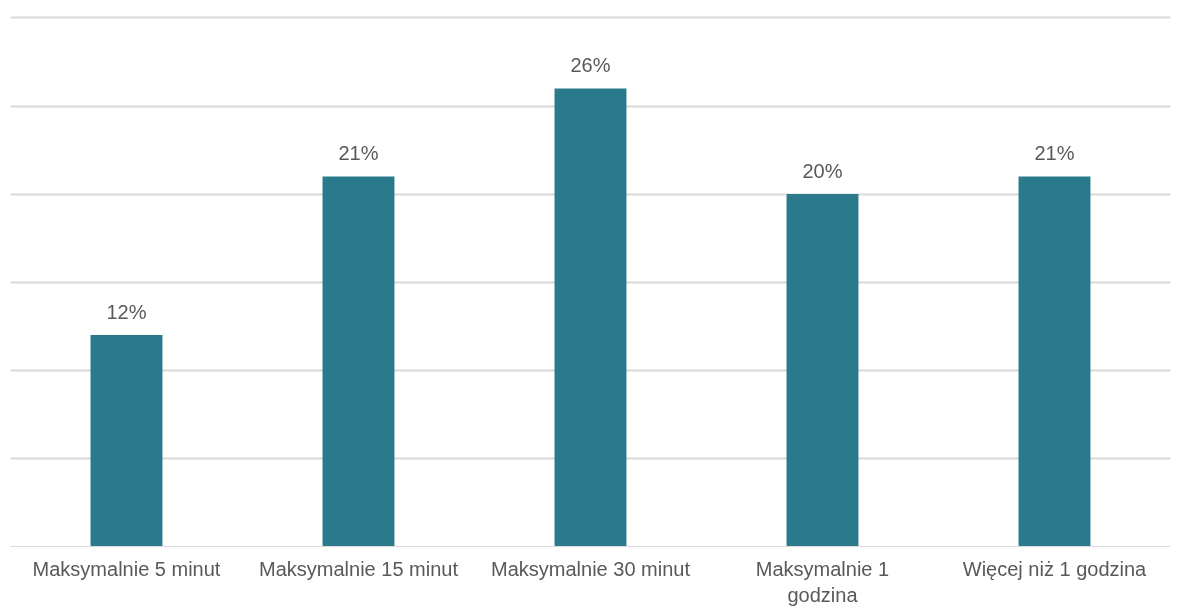  I want to click on data-label: 26%, so click(590, 65).